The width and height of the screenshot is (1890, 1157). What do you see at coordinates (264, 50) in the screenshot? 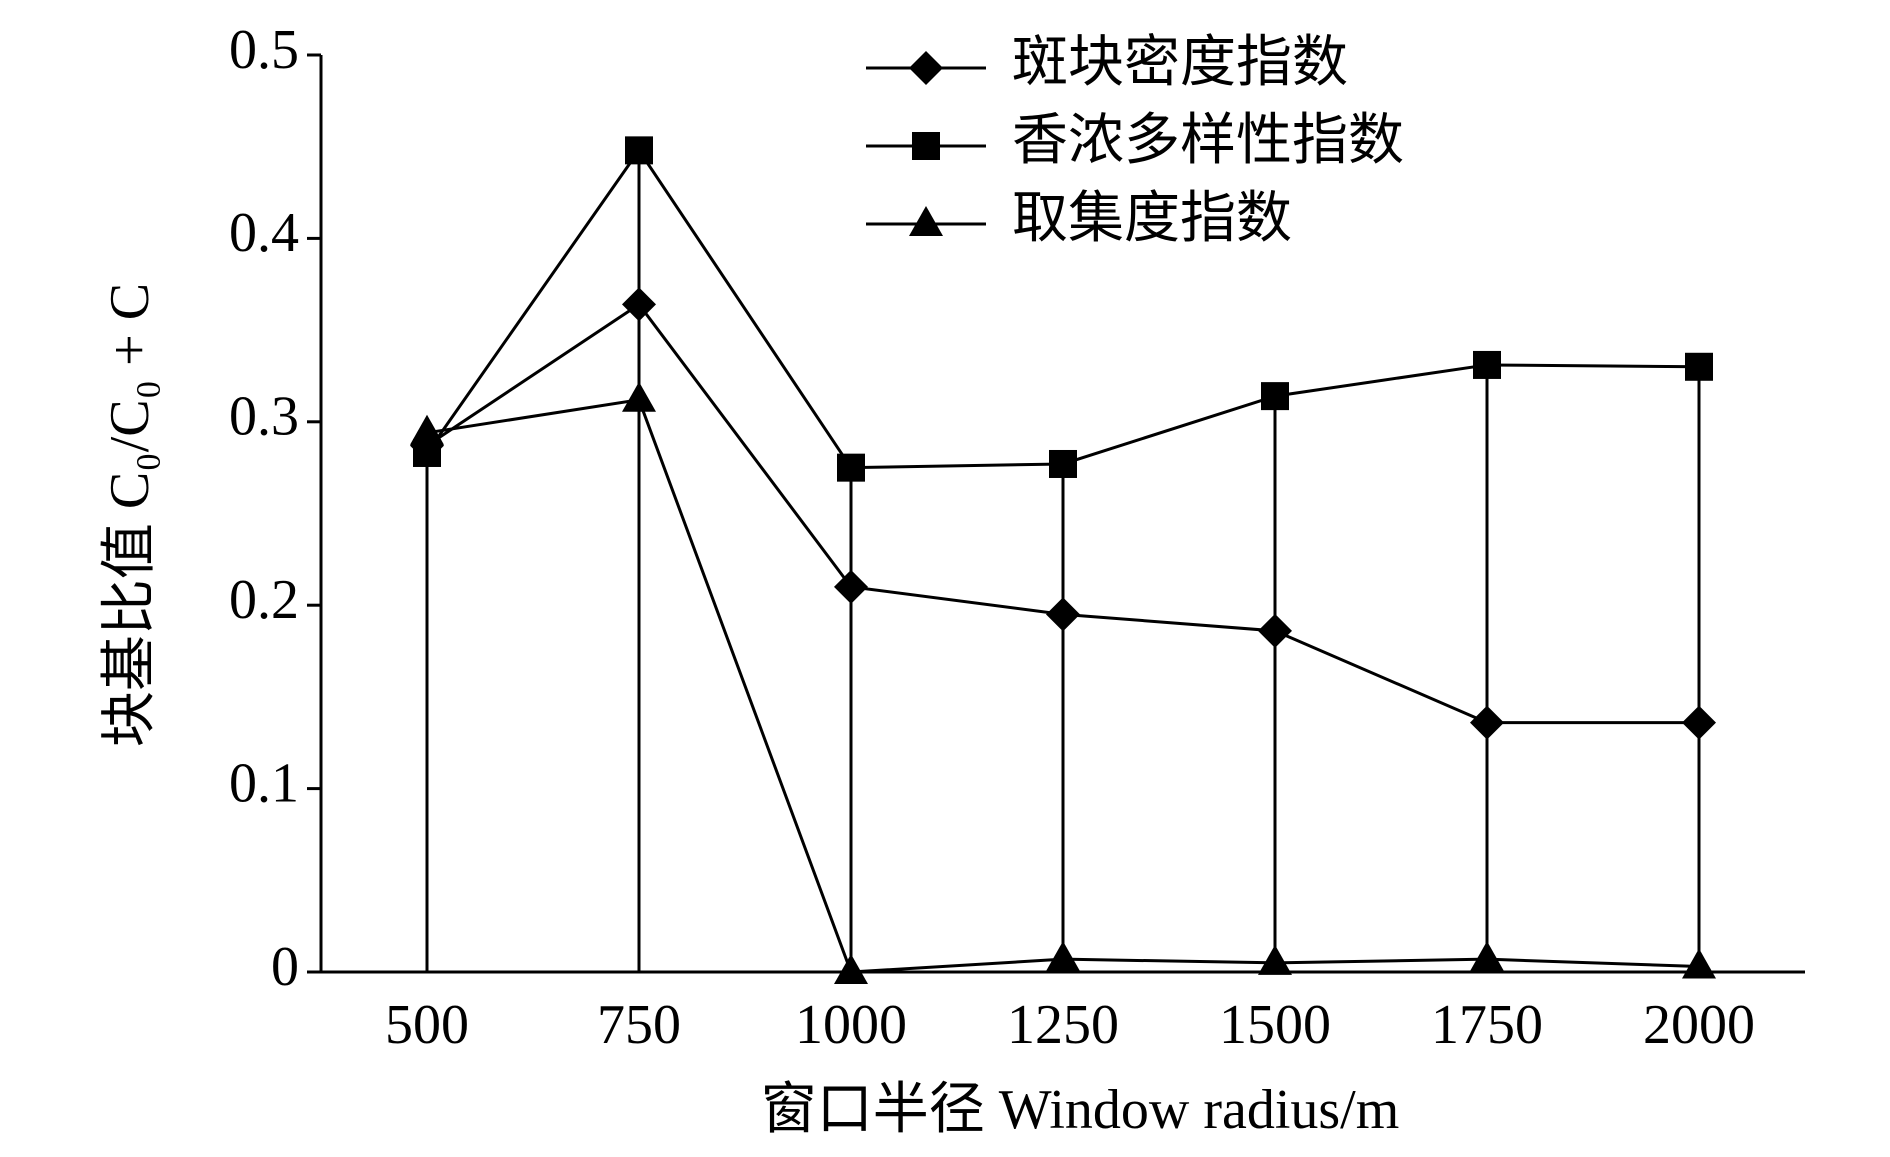
I see `y-tick-label: 0.5` at bounding box center [264, 50].